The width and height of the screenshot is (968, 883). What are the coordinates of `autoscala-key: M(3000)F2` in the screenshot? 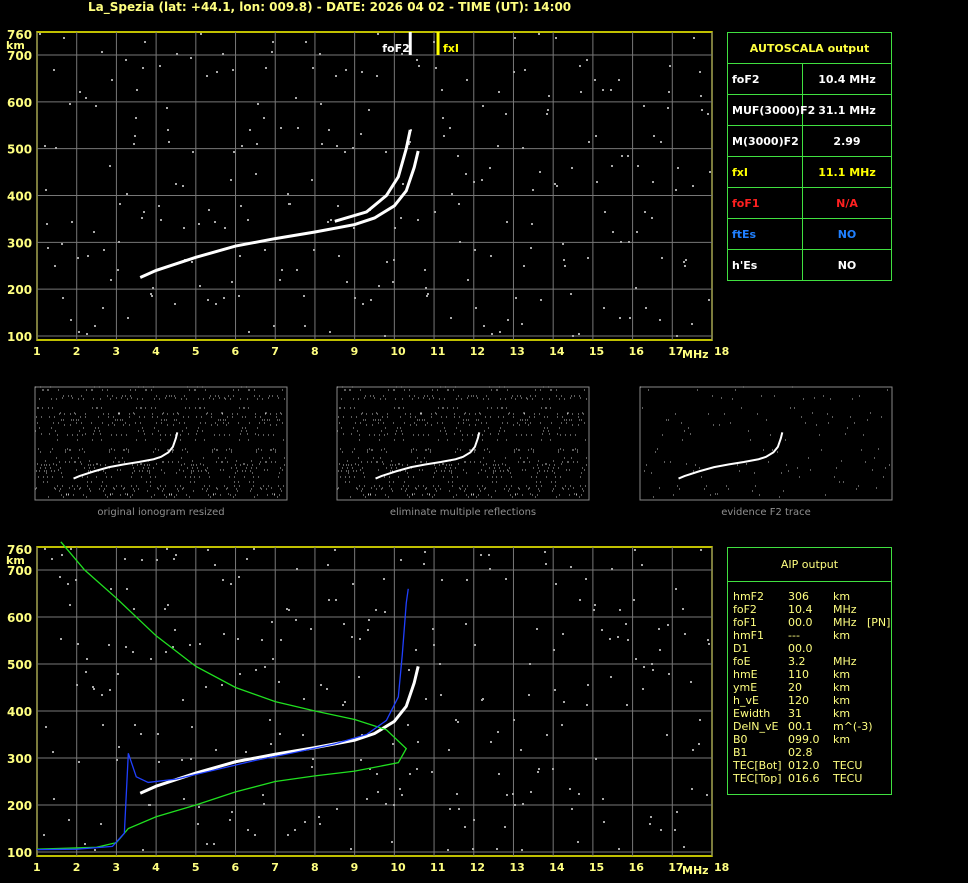 It's located at (765, 141).